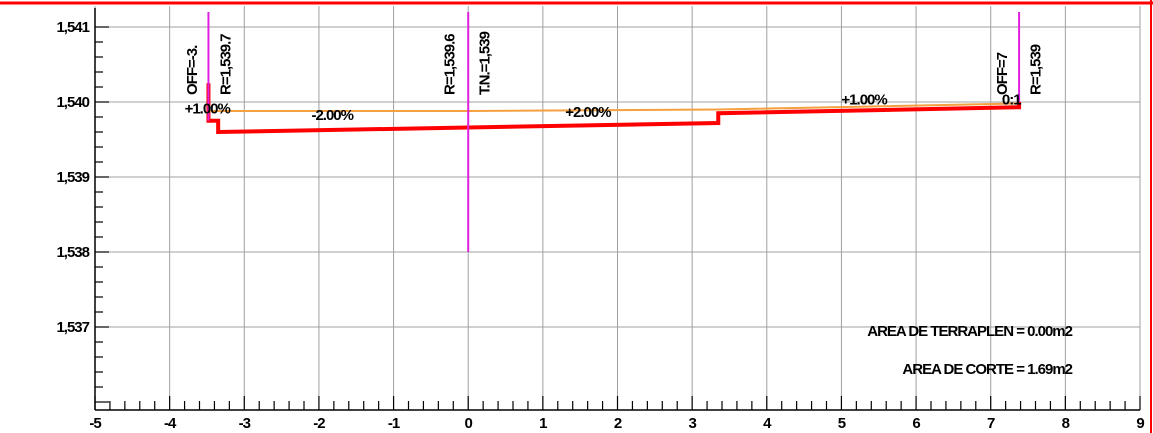 This screenshot has height=433, width=1153. Describe the element at coordinates (842, 423) in the screenshot. I see `x-tick-label: 5` at that location.